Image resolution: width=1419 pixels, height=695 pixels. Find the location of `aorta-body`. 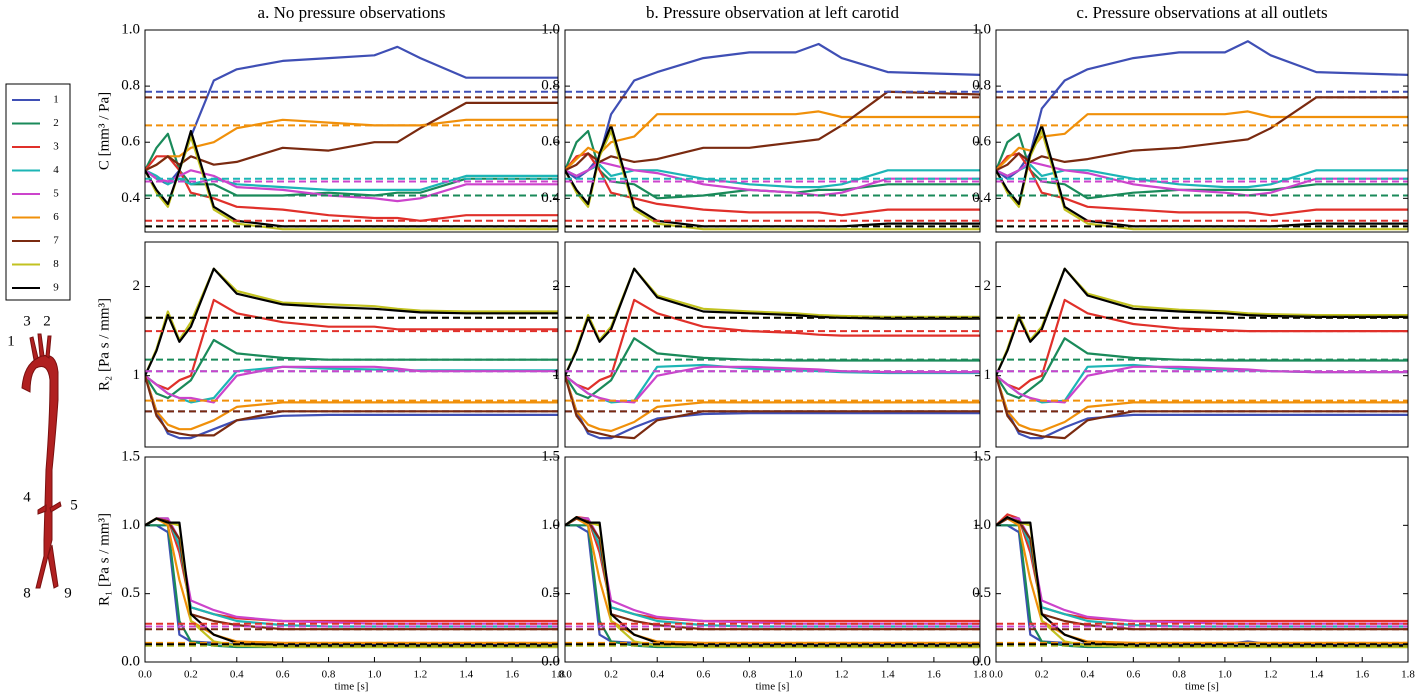

aorta-body is located at coordinates (40, 471).